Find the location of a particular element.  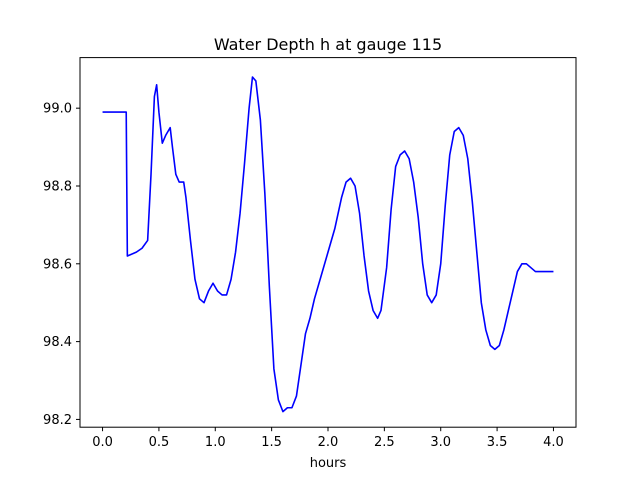

x-axis-label: hours is located at coordinates (328, 463).